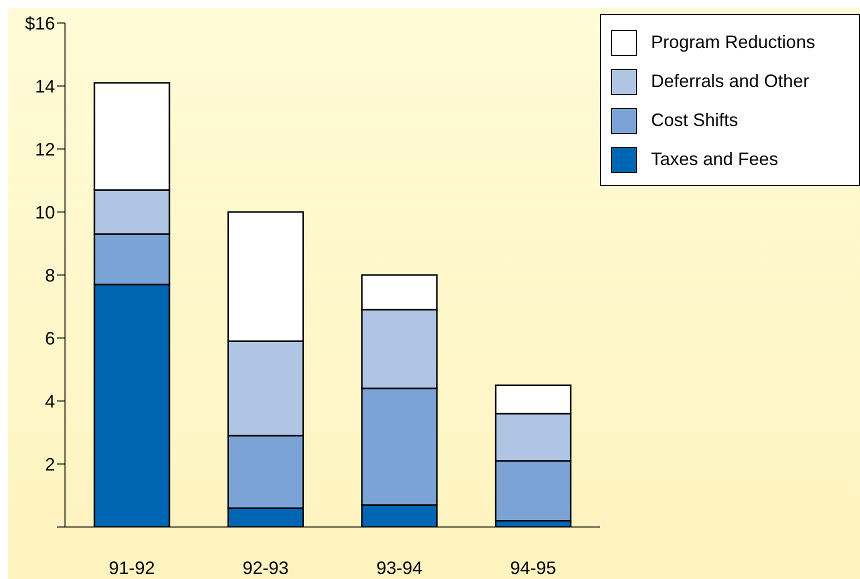  What do you see at coordinates (44, 86) in the screenshot?
I see `y-tick-label: 14` at bounding box center [44, 86].